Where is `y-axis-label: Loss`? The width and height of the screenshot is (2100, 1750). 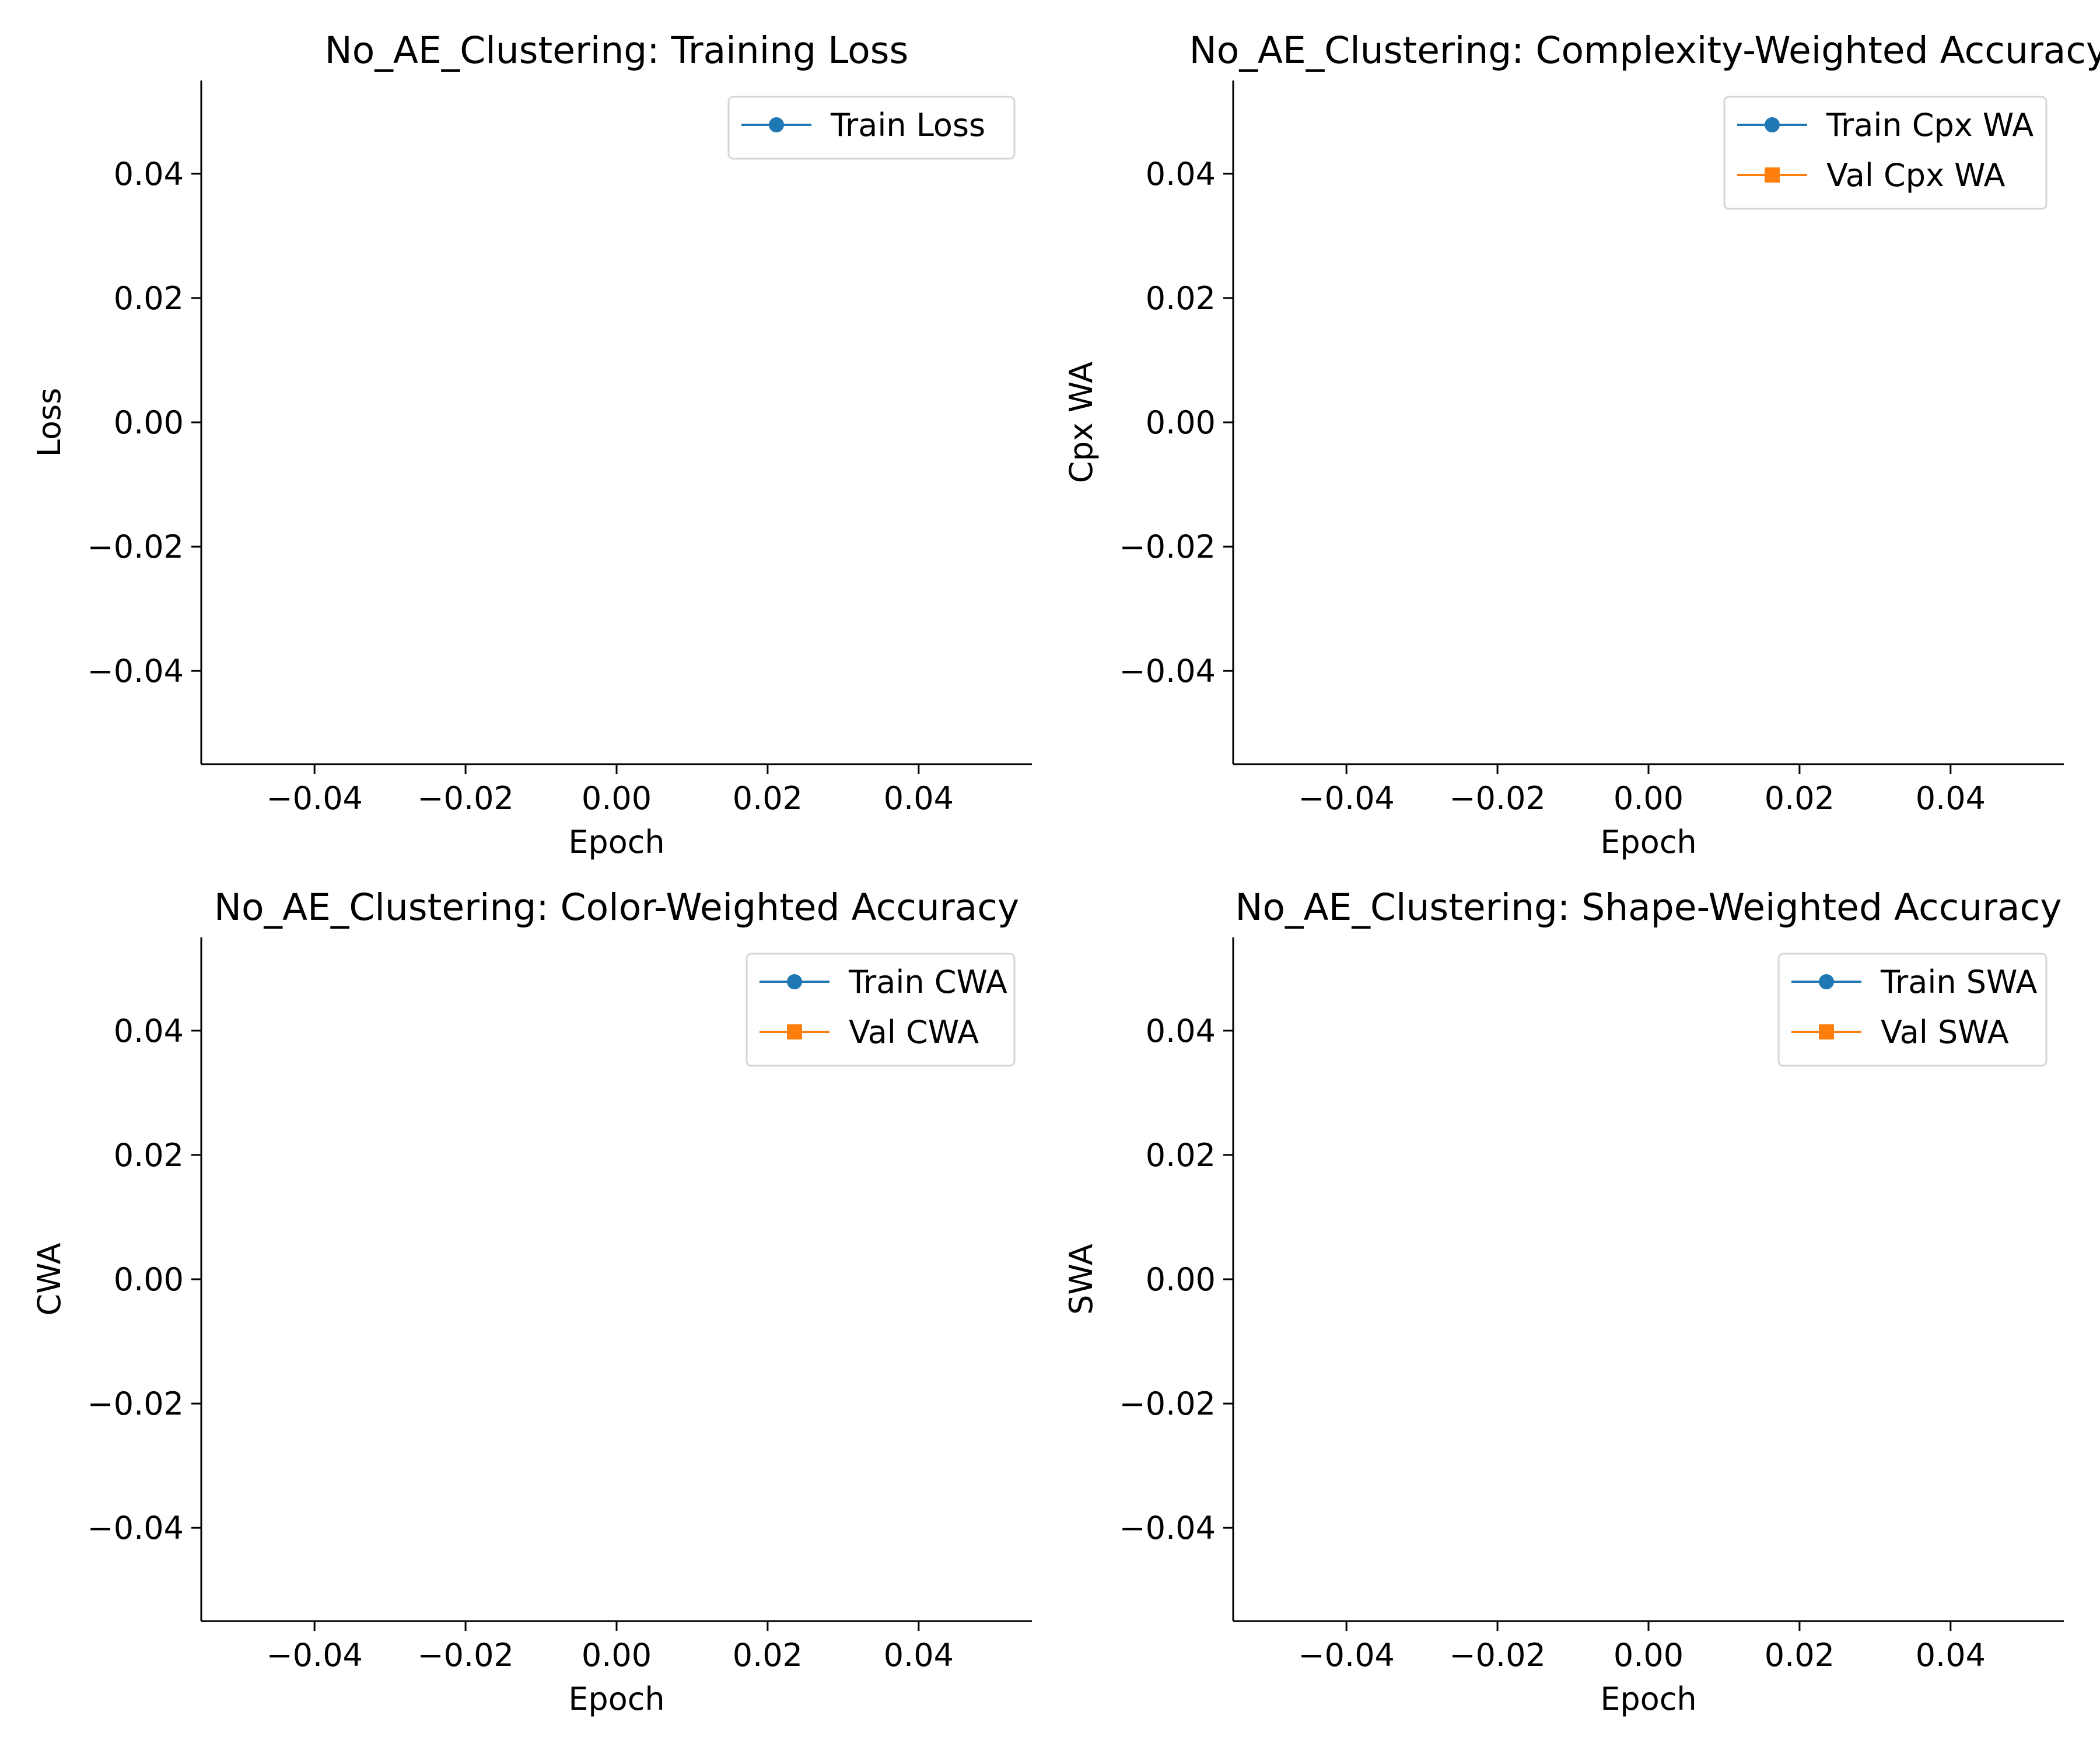 y-axis-label: Loss is located at coordinates (49, 422).